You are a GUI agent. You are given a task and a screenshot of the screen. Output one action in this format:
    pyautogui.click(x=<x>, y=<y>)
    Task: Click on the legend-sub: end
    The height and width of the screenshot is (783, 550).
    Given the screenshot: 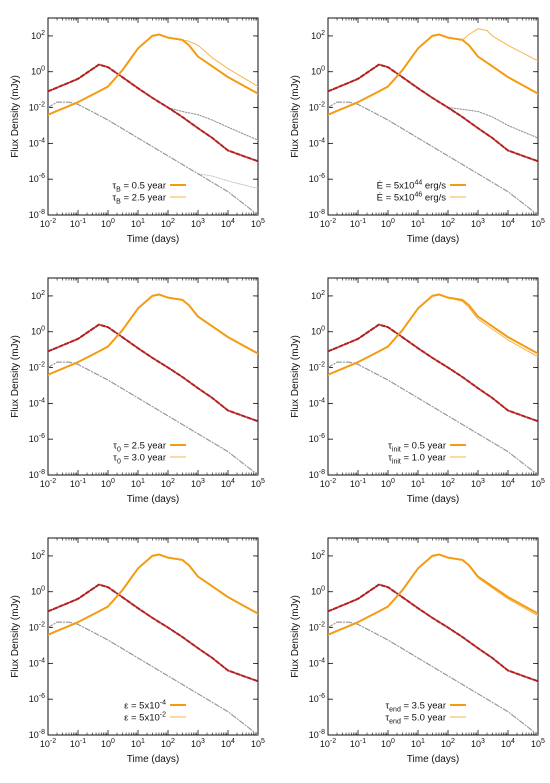 What is the action you would take?
    pyautogui.click(x=395, y=710)
    